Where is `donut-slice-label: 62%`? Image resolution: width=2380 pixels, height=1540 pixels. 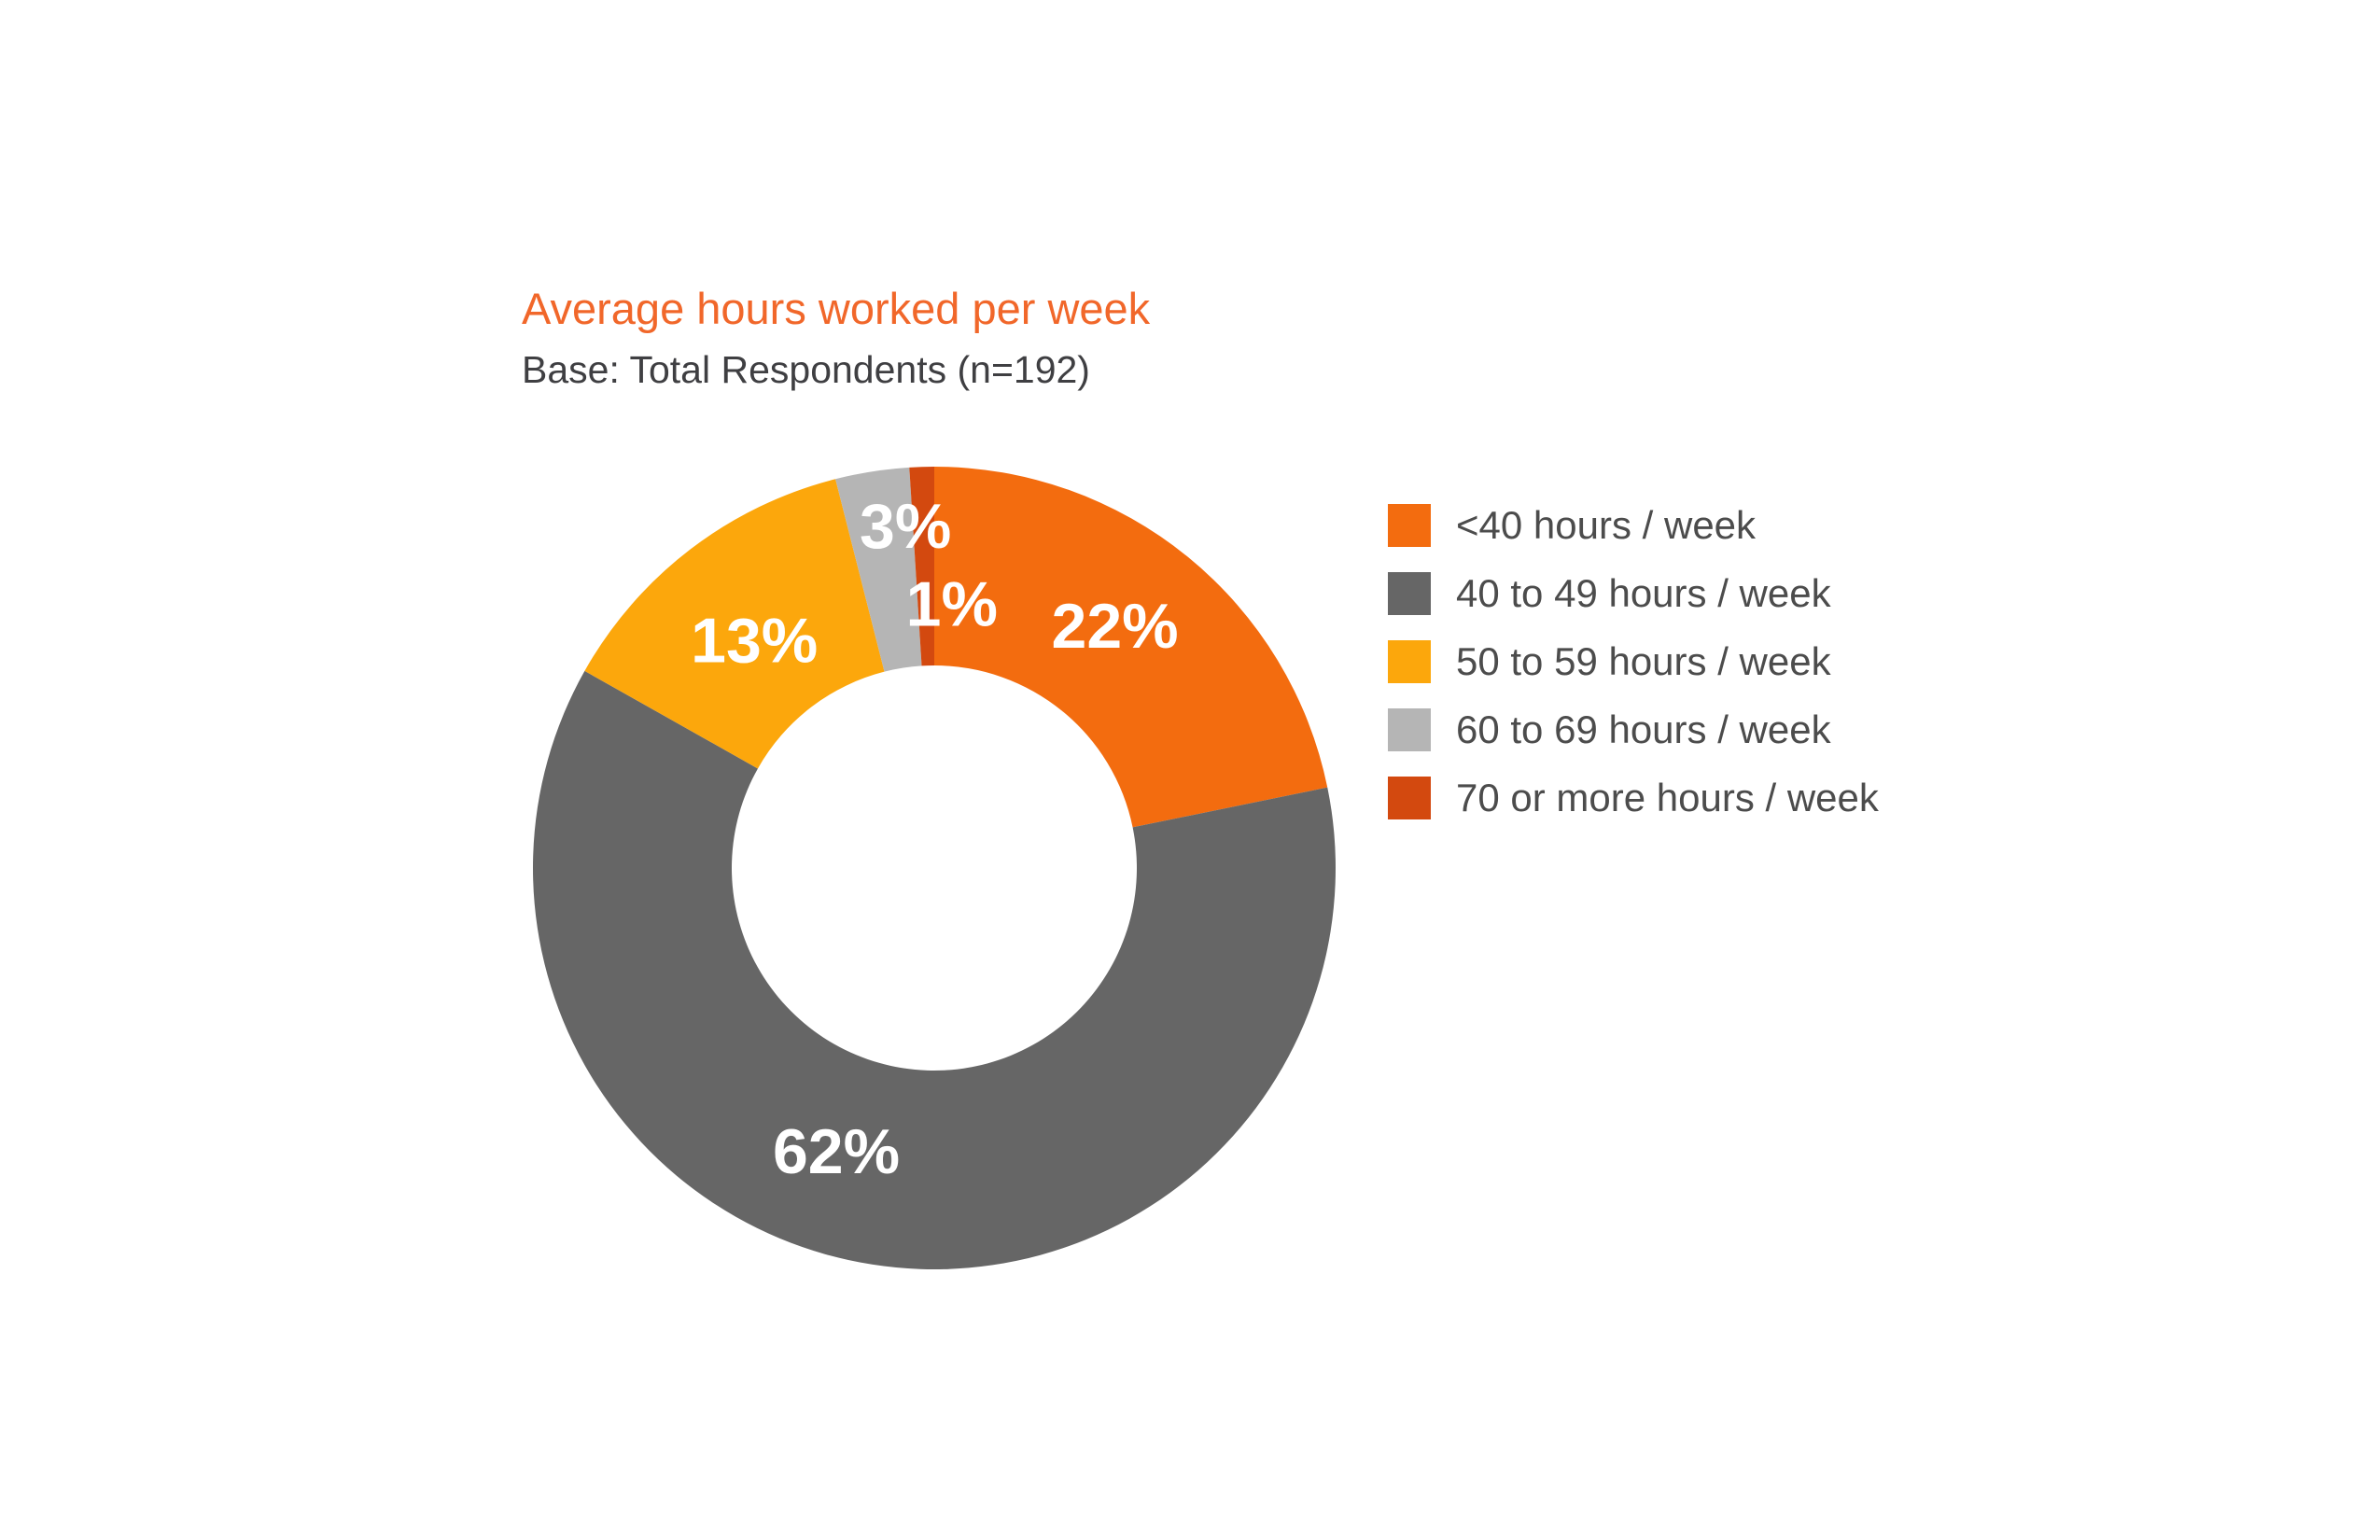
donut-slice-label: 62% is located at coordinates (836, 1151).